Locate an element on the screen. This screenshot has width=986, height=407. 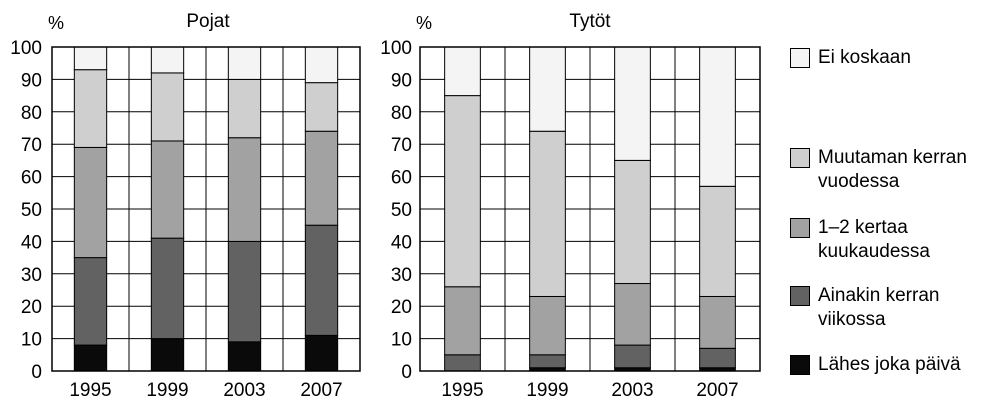
legend-swatch-lahes-joka-paiva is located at coordinates (800, 365).